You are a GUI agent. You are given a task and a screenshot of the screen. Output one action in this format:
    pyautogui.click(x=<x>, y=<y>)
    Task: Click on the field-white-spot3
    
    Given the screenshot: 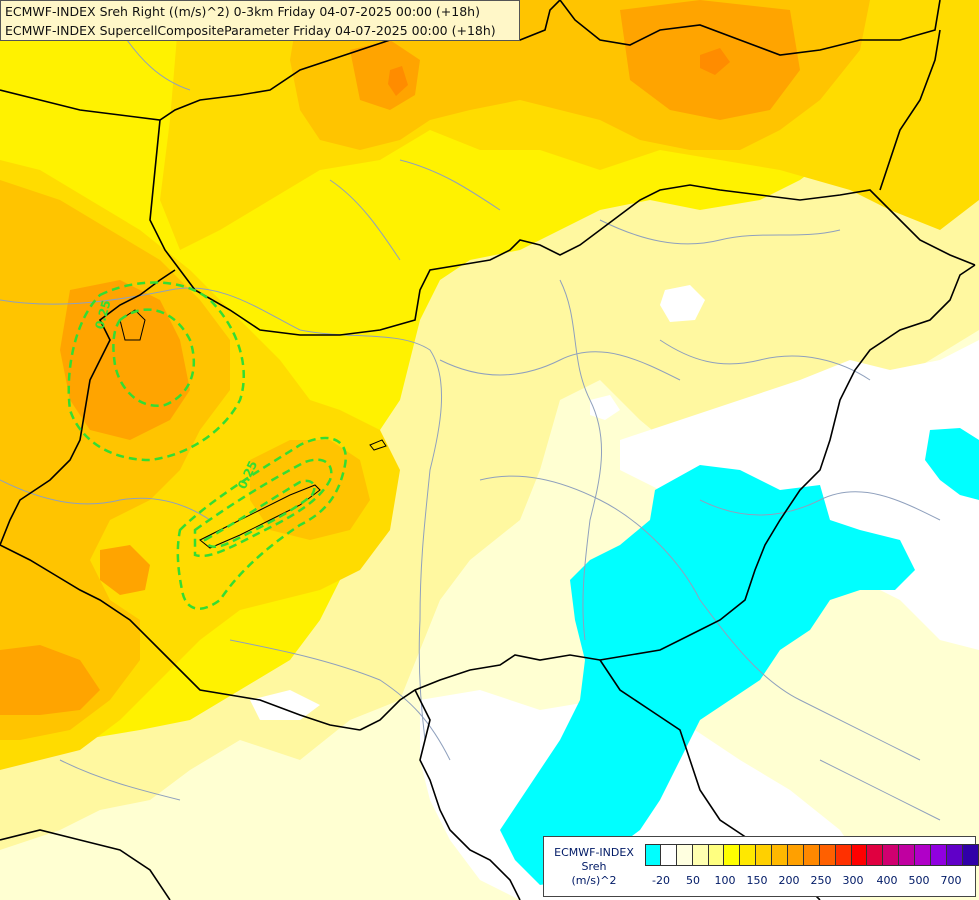 What is the action you would take?
    pyautogui.click(x=605, y=407)
    